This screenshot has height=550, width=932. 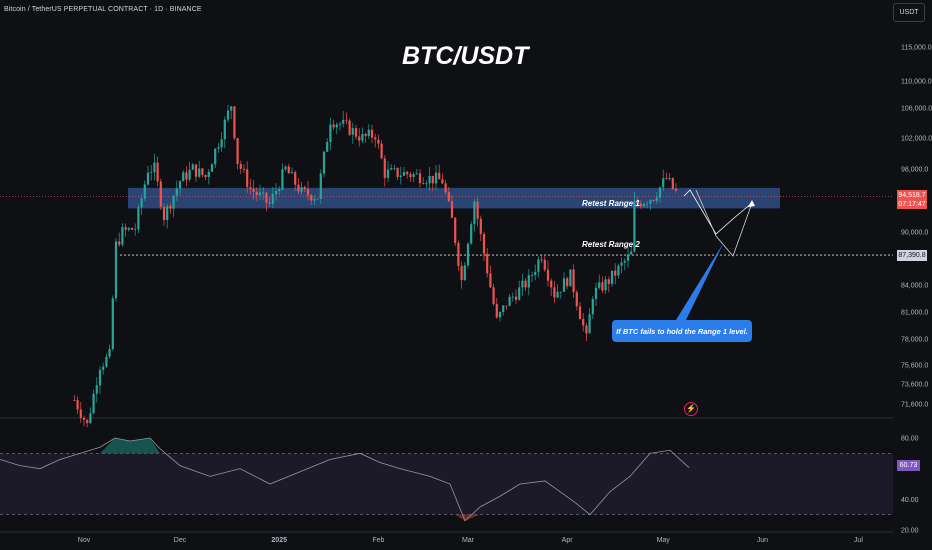 I want to click on currency-selector-button: USDT, so click(x=909, y=12).